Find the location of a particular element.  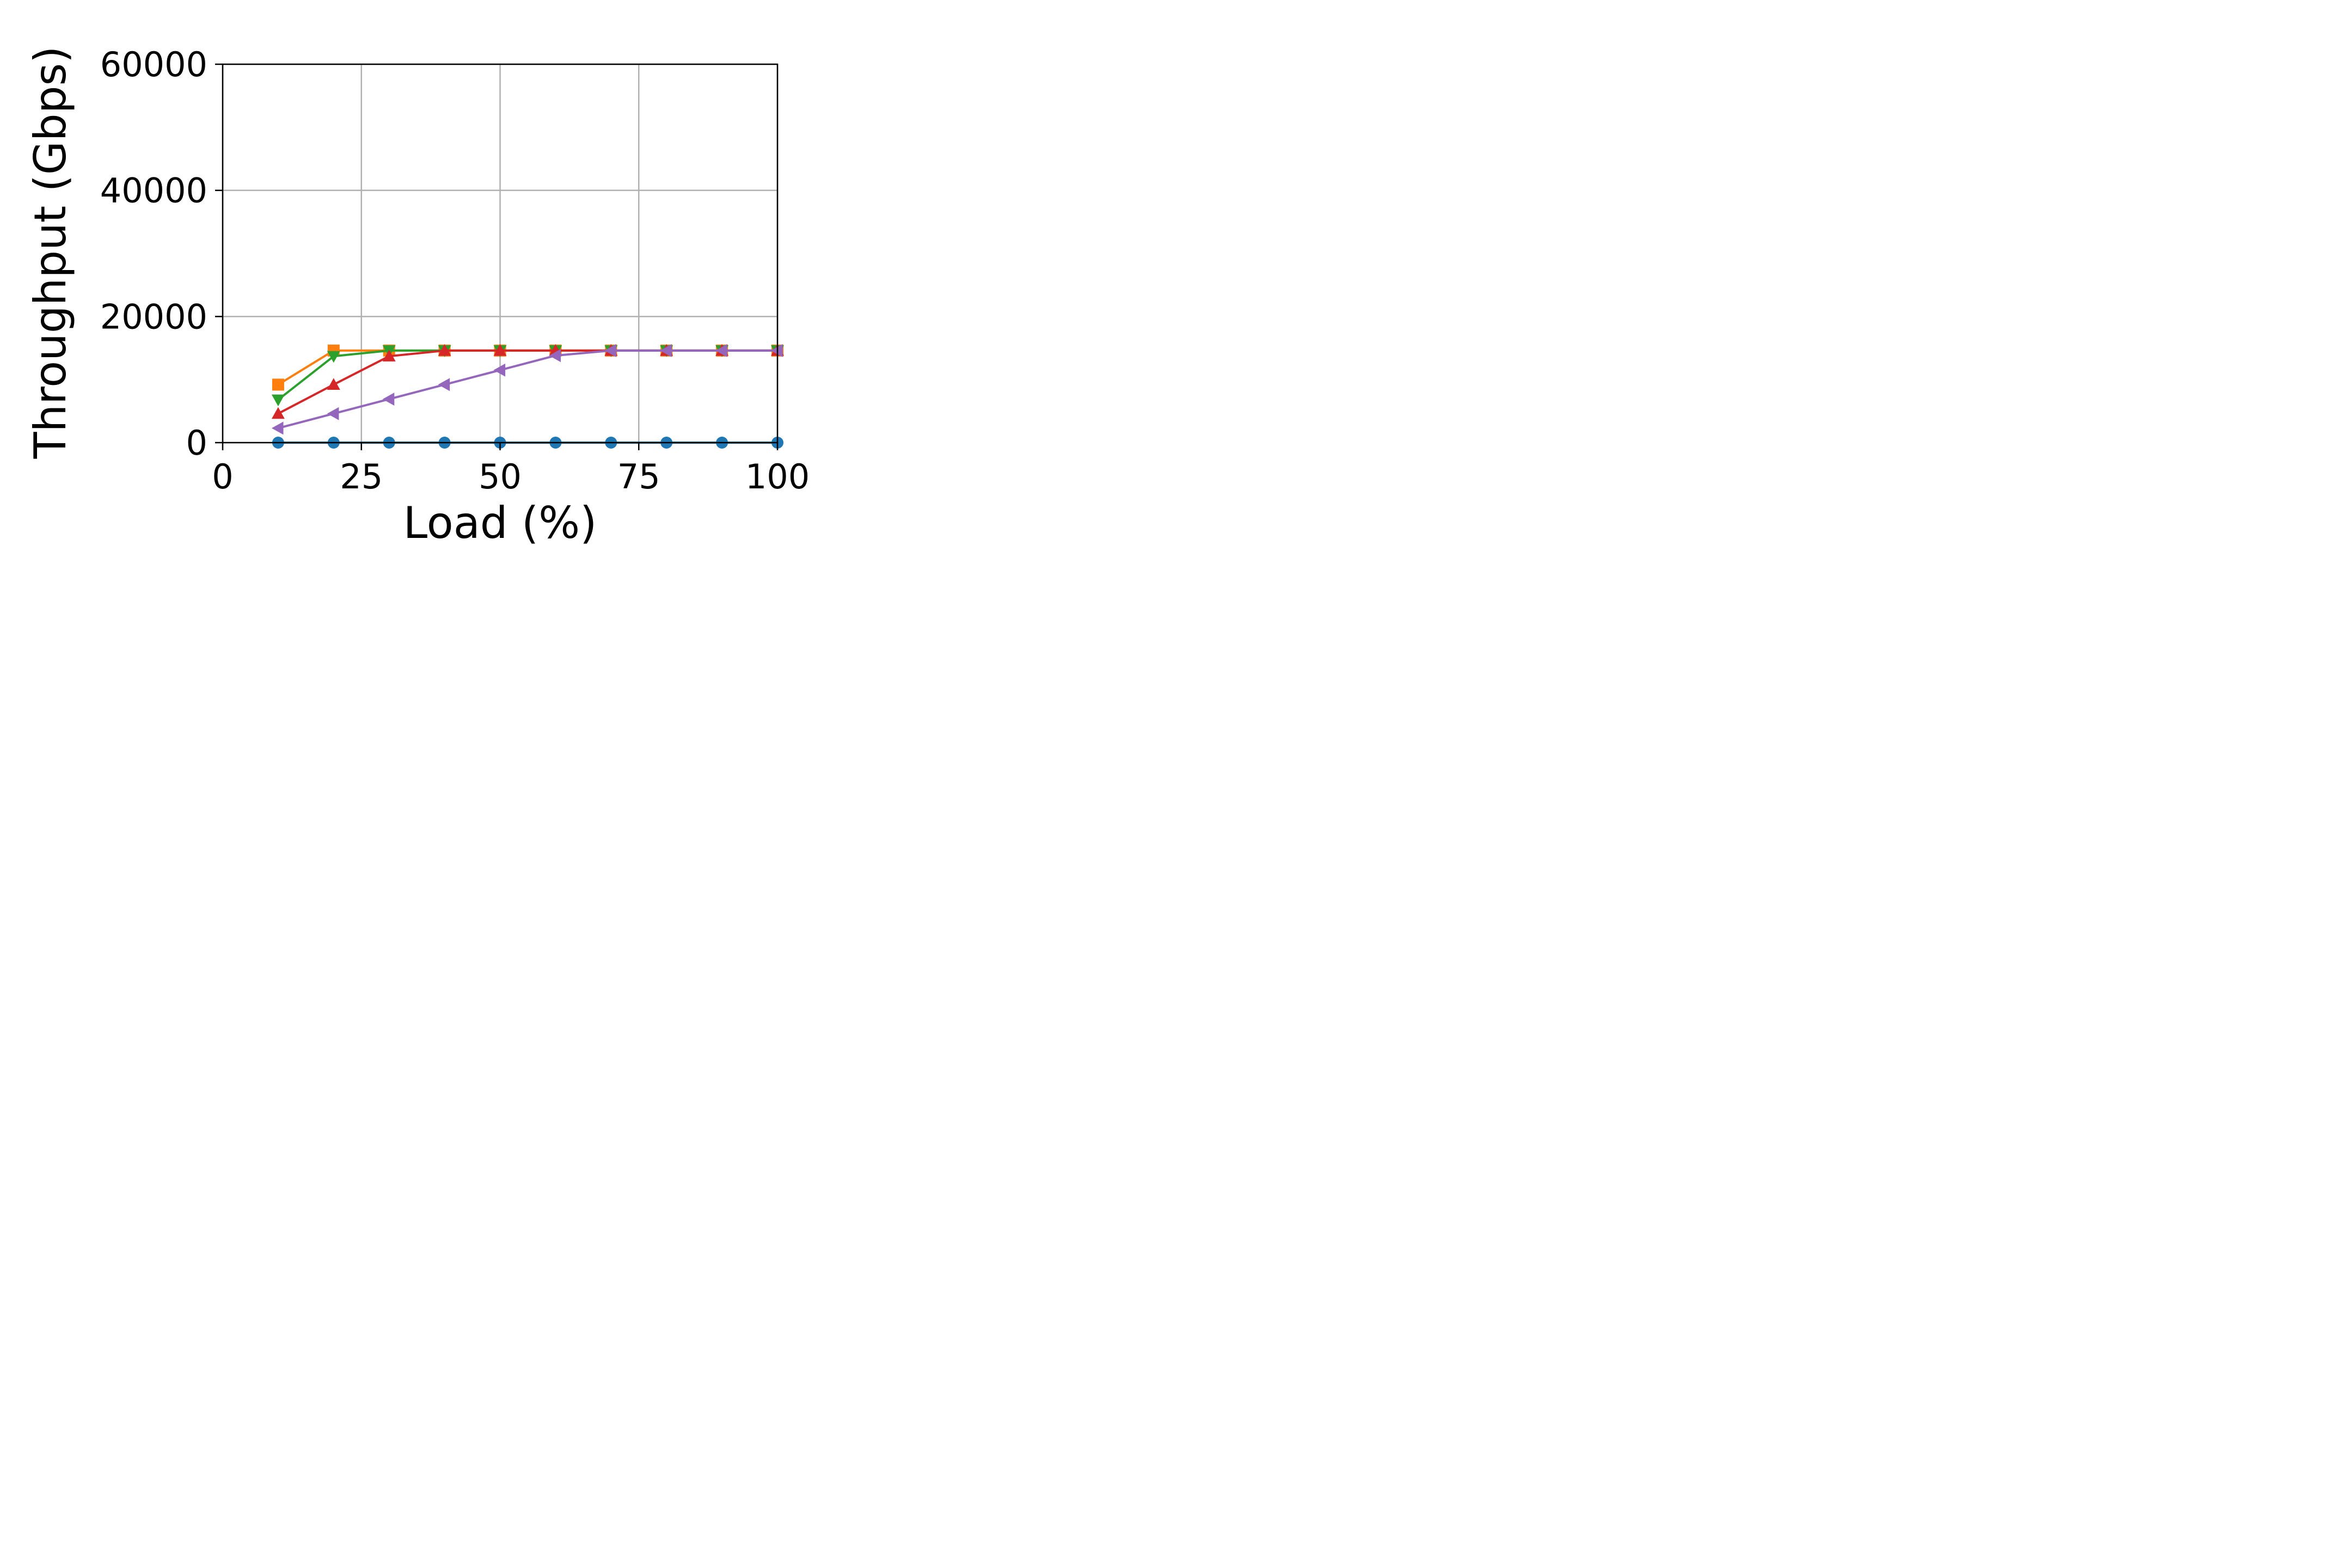

chart-background is located at coordinates (421, 284).